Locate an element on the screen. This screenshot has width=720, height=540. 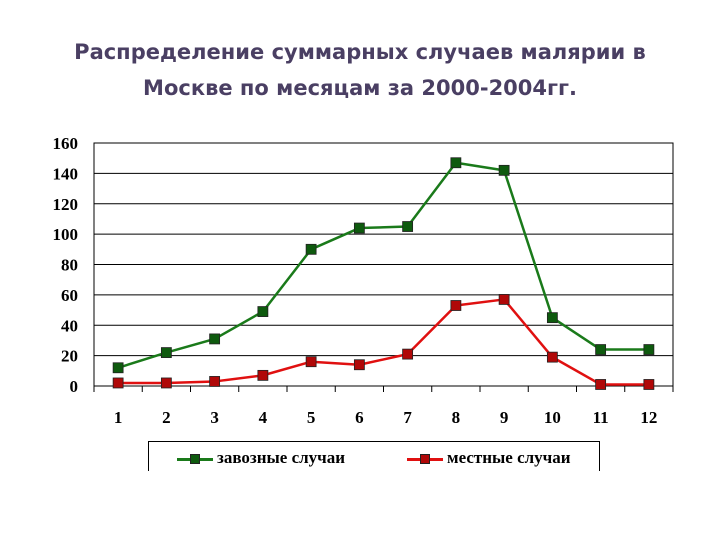
legend-item-imported: завозные случаи is located at coordinates (261, 458).